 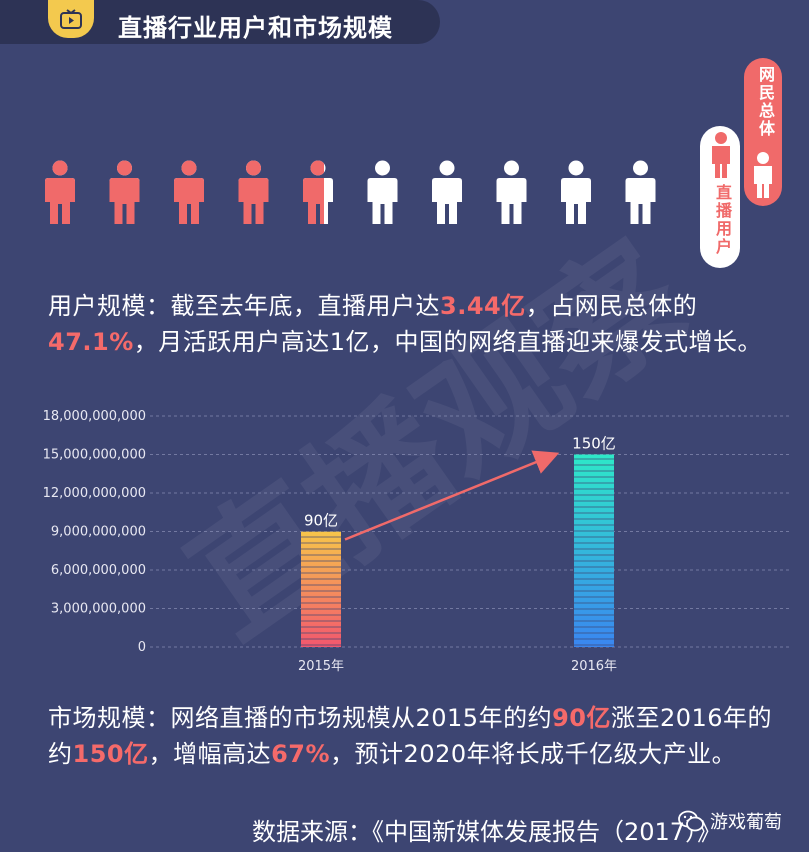 I want to click on wechat-name: 游戏葡萄, so click(x=746, y=822).